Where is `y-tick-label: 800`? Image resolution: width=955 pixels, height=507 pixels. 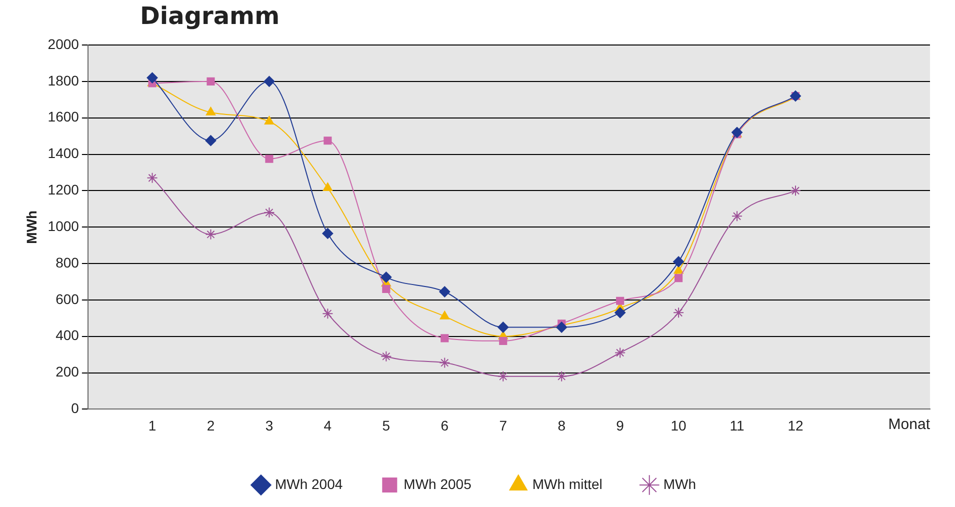
y-tick-label: 800 is located at coordinates (68, 262).